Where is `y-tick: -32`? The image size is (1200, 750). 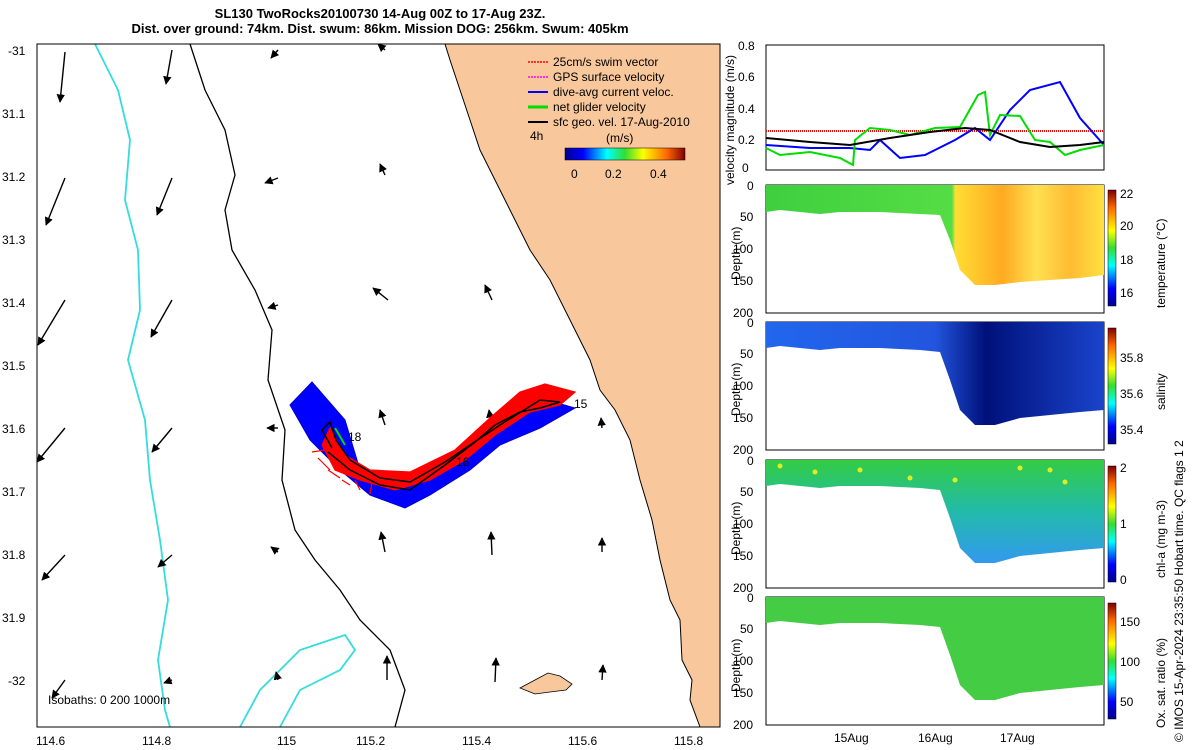 y-tick: -32 is located at coordinates (17, 681).